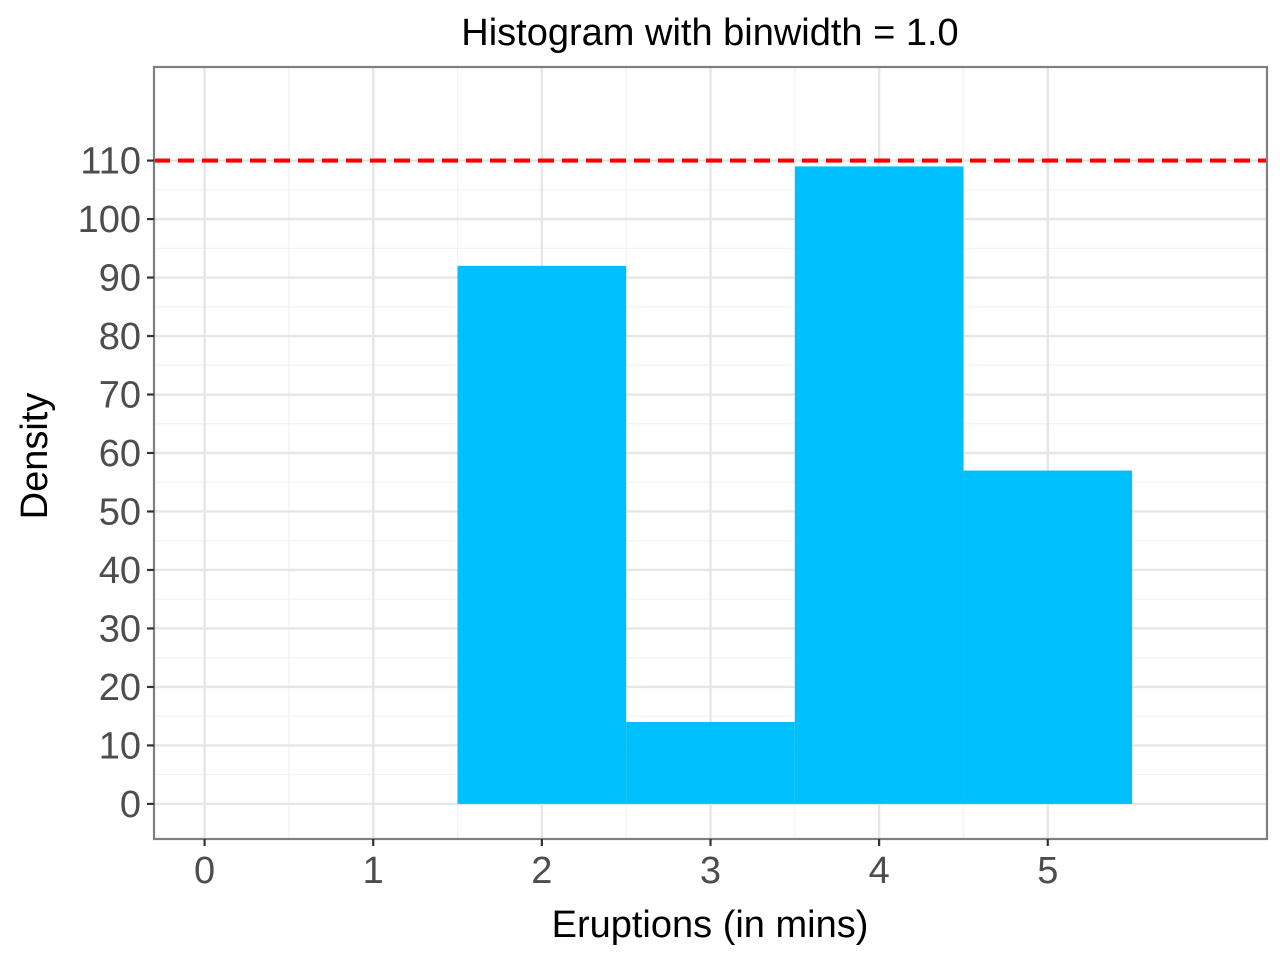 This screenshot has width=1280, height=960. What do you see at coordinates (204, 871) in the screenshot?
I see `x-tick-label: 0` at bounding box center [204, 871].